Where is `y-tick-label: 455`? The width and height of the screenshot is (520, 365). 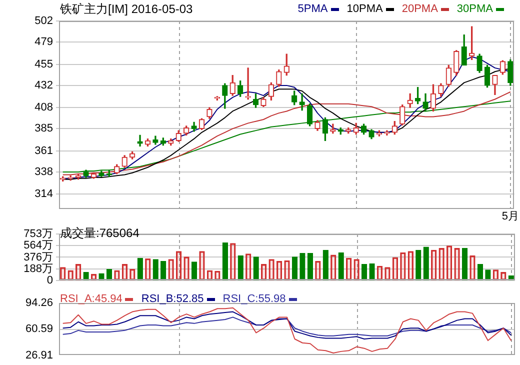 y-tick-label: 455 is located at coordinates (43, 64).